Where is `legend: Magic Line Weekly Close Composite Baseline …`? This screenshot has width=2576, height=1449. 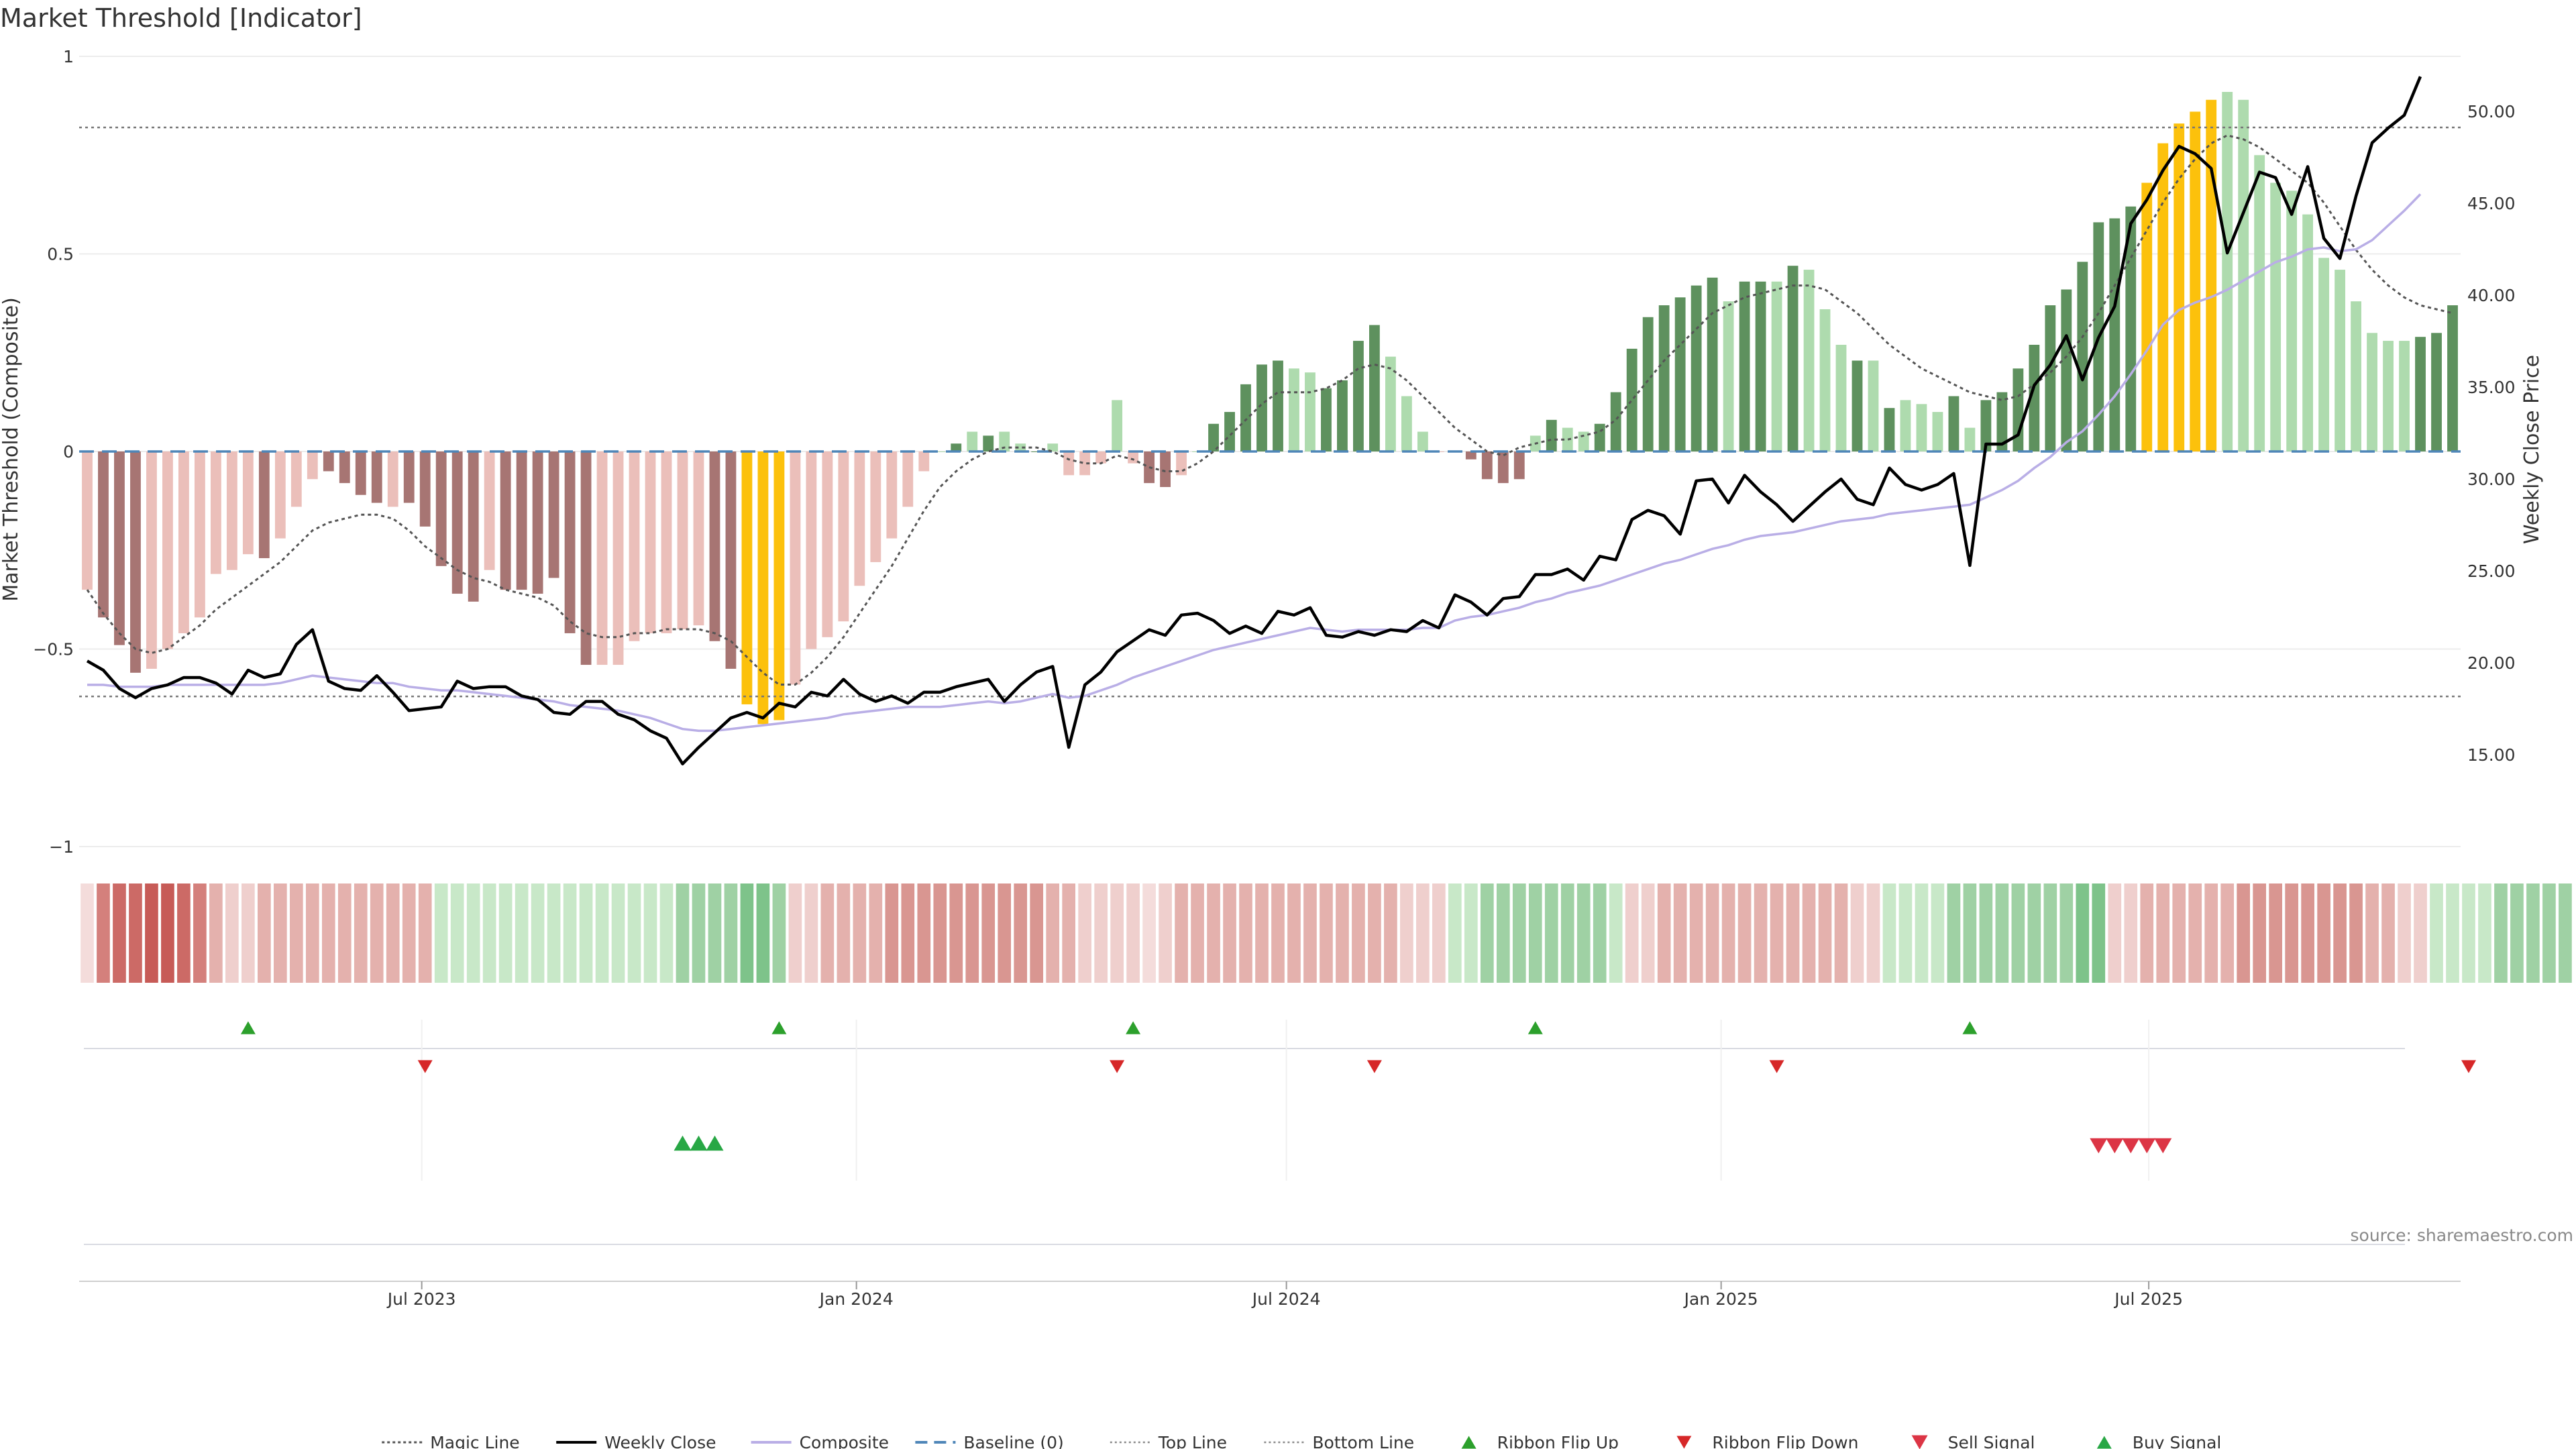 legend: Magic Line Weekly Close Composite Baseline … is located at coordinates (1301, 1441).